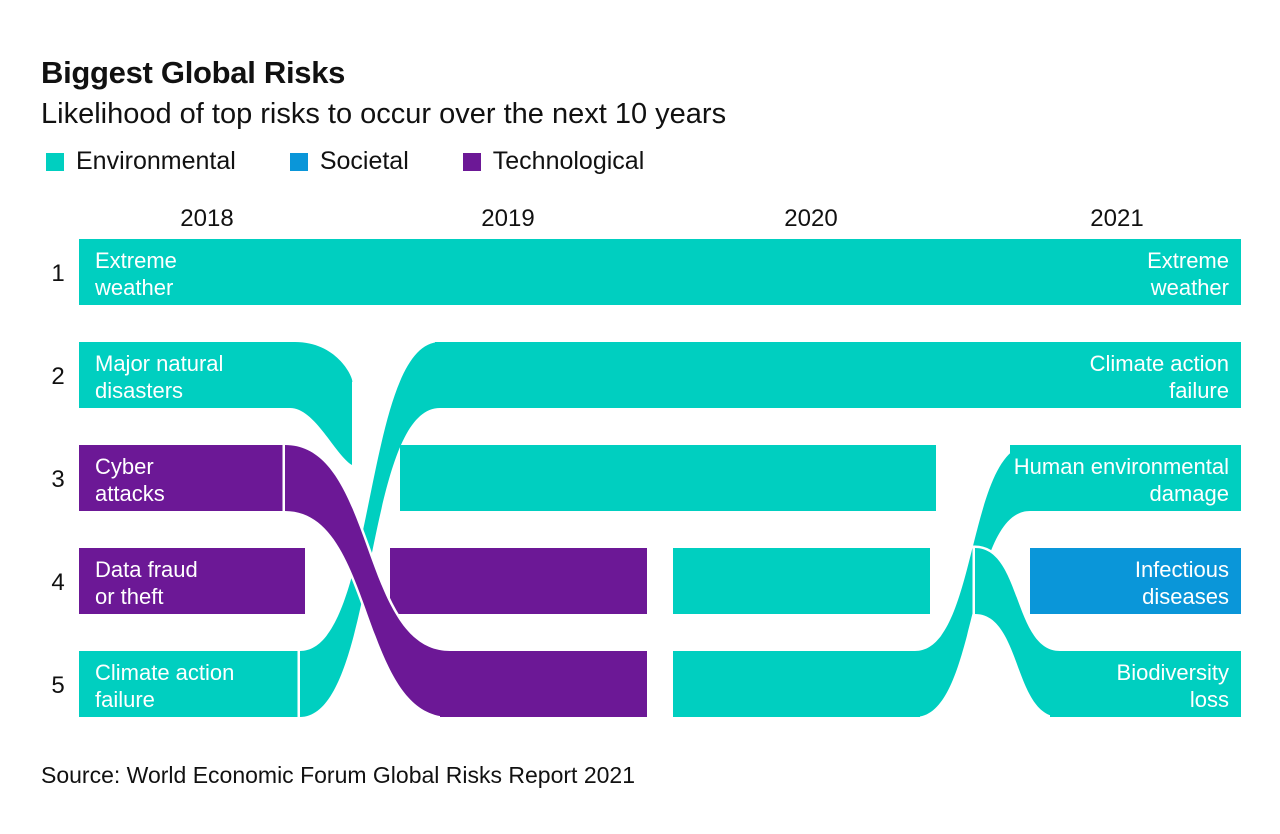 This screenshot has width=1280, height=834. Describe the element at coordinates (668, 478) in the screenshot. I see `ribbon-rank3-2019-2020` at that location.